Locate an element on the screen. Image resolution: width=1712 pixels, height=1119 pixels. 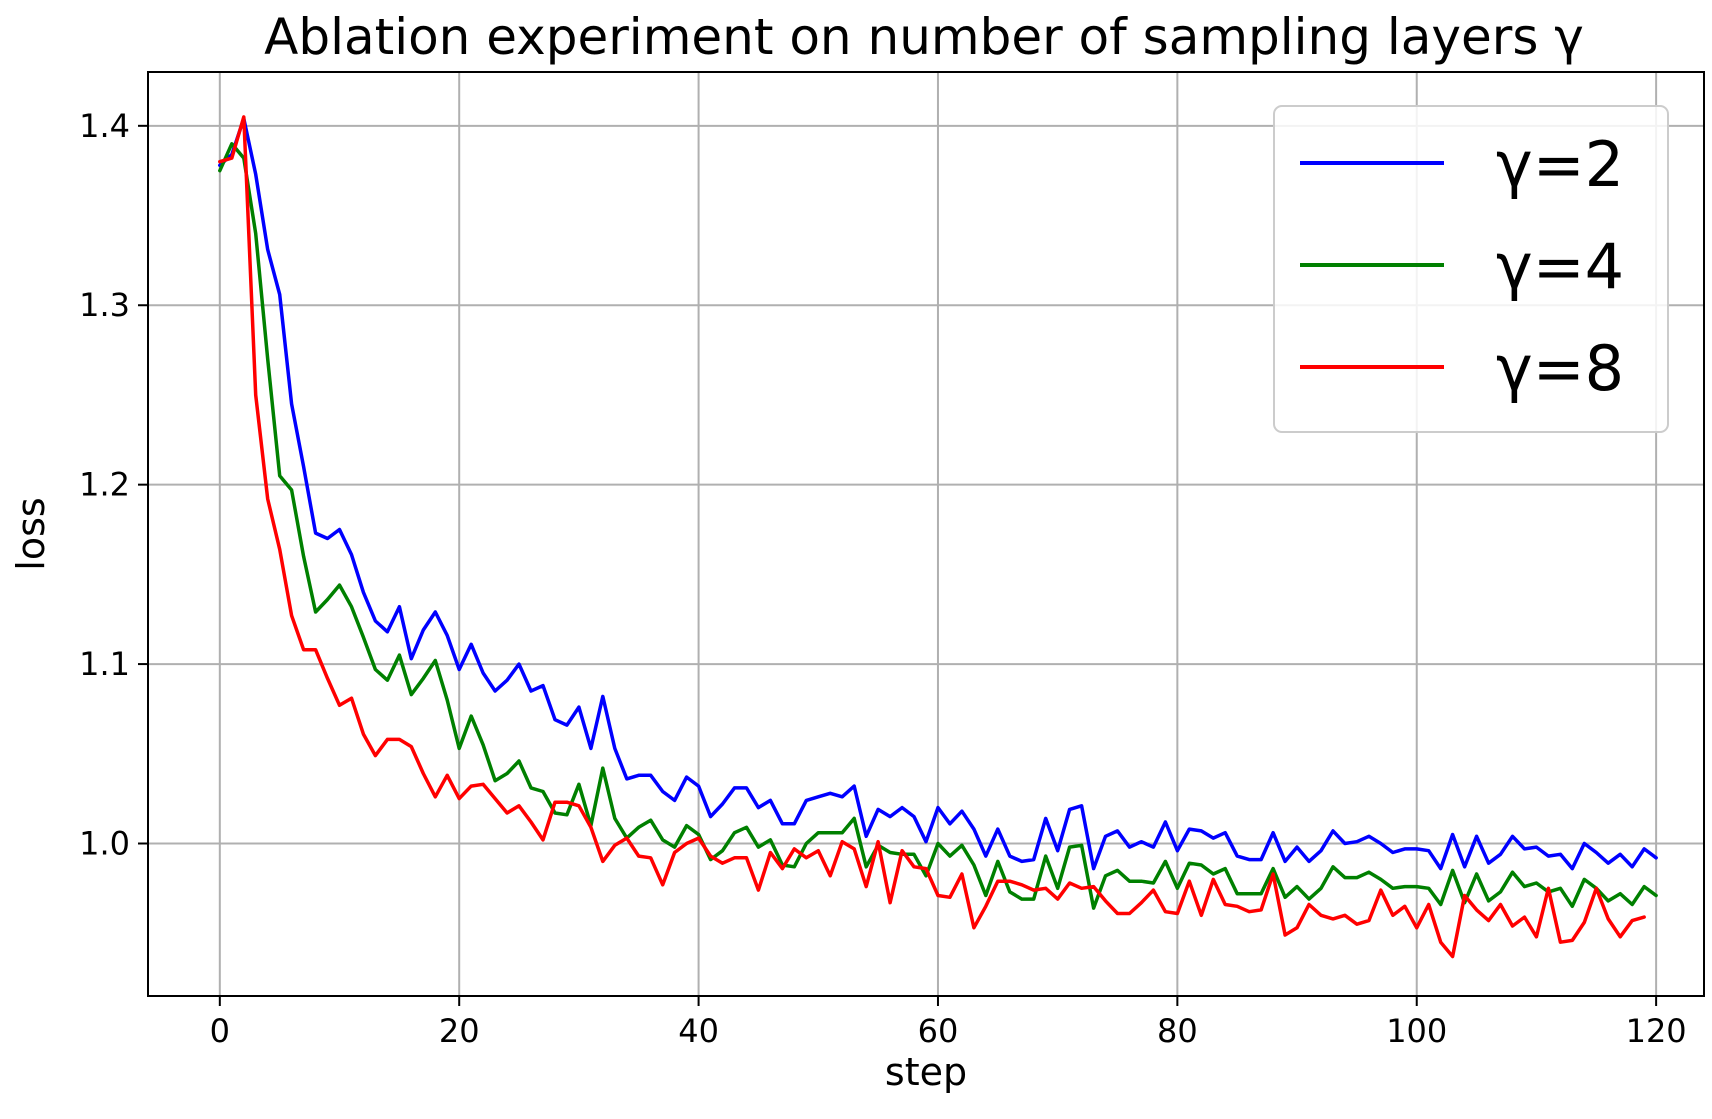
x-tick-label: 60 is located at coordinates (938, 1031).